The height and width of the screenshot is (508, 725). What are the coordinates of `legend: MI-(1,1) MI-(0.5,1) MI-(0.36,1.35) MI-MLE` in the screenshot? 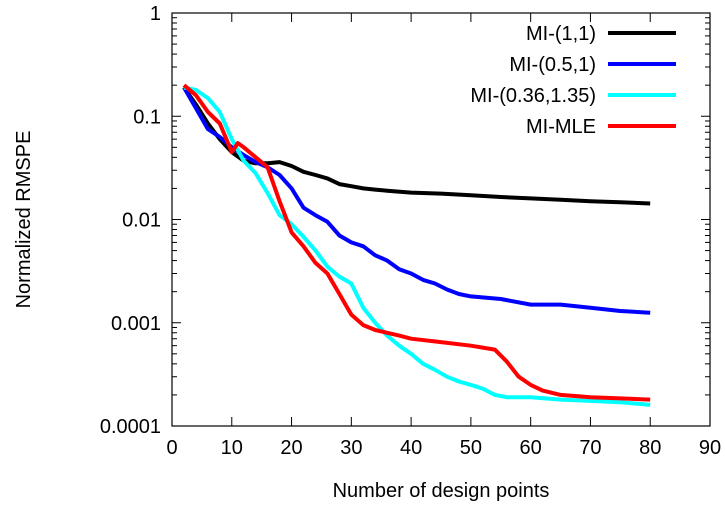 It's located at (573, 80).